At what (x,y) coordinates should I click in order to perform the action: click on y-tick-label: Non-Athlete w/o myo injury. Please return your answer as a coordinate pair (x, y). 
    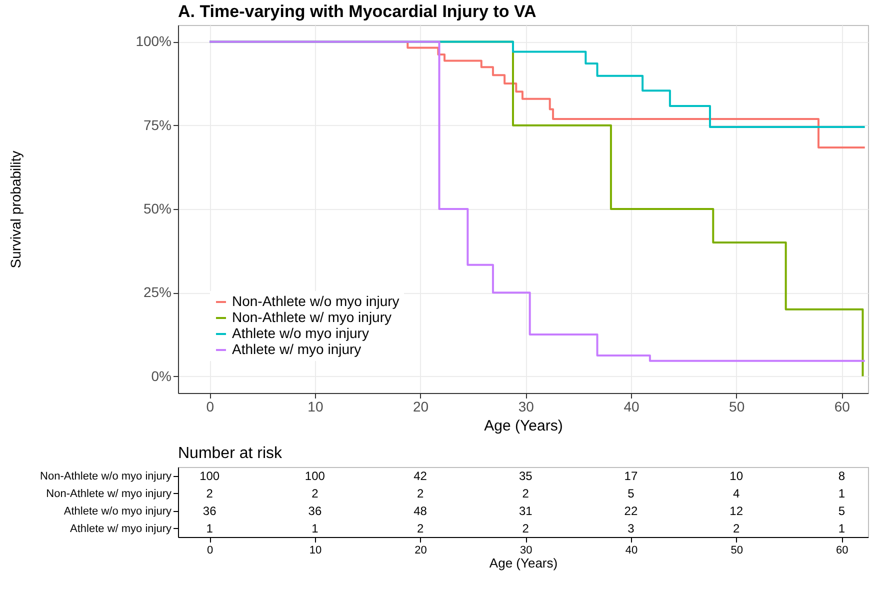
    Looking at the image, I should click on (106, 476).